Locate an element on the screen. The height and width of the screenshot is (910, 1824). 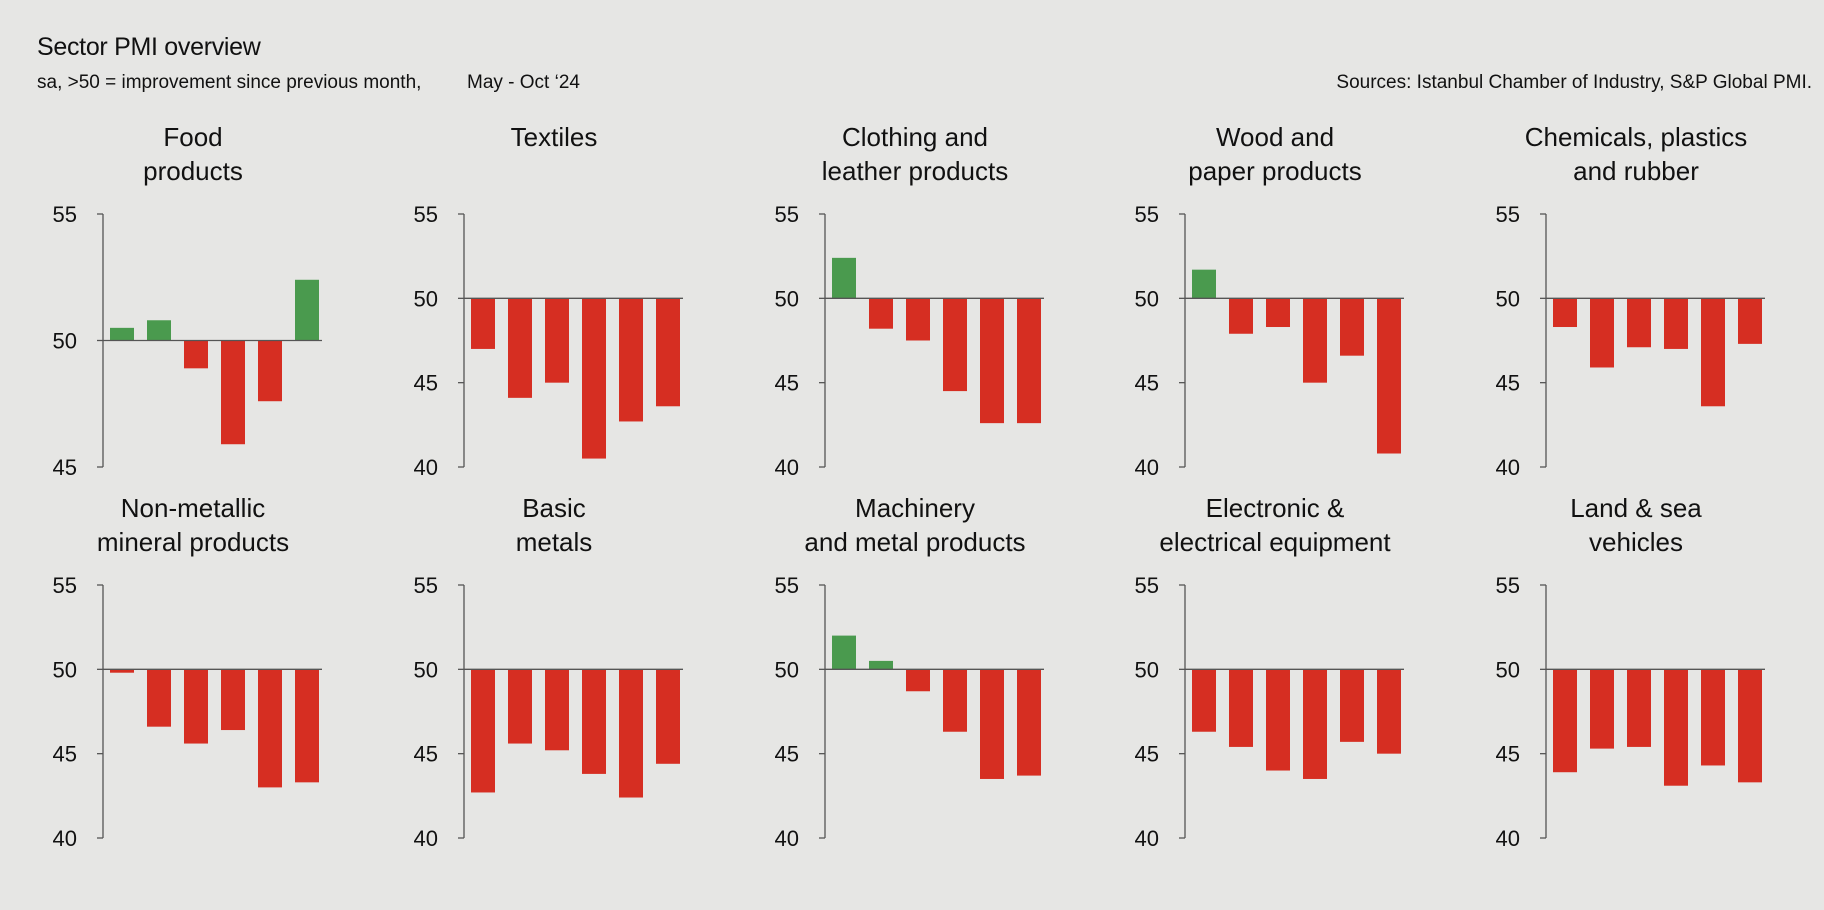
panel-title: Food products is located at coordinates (193, 154).